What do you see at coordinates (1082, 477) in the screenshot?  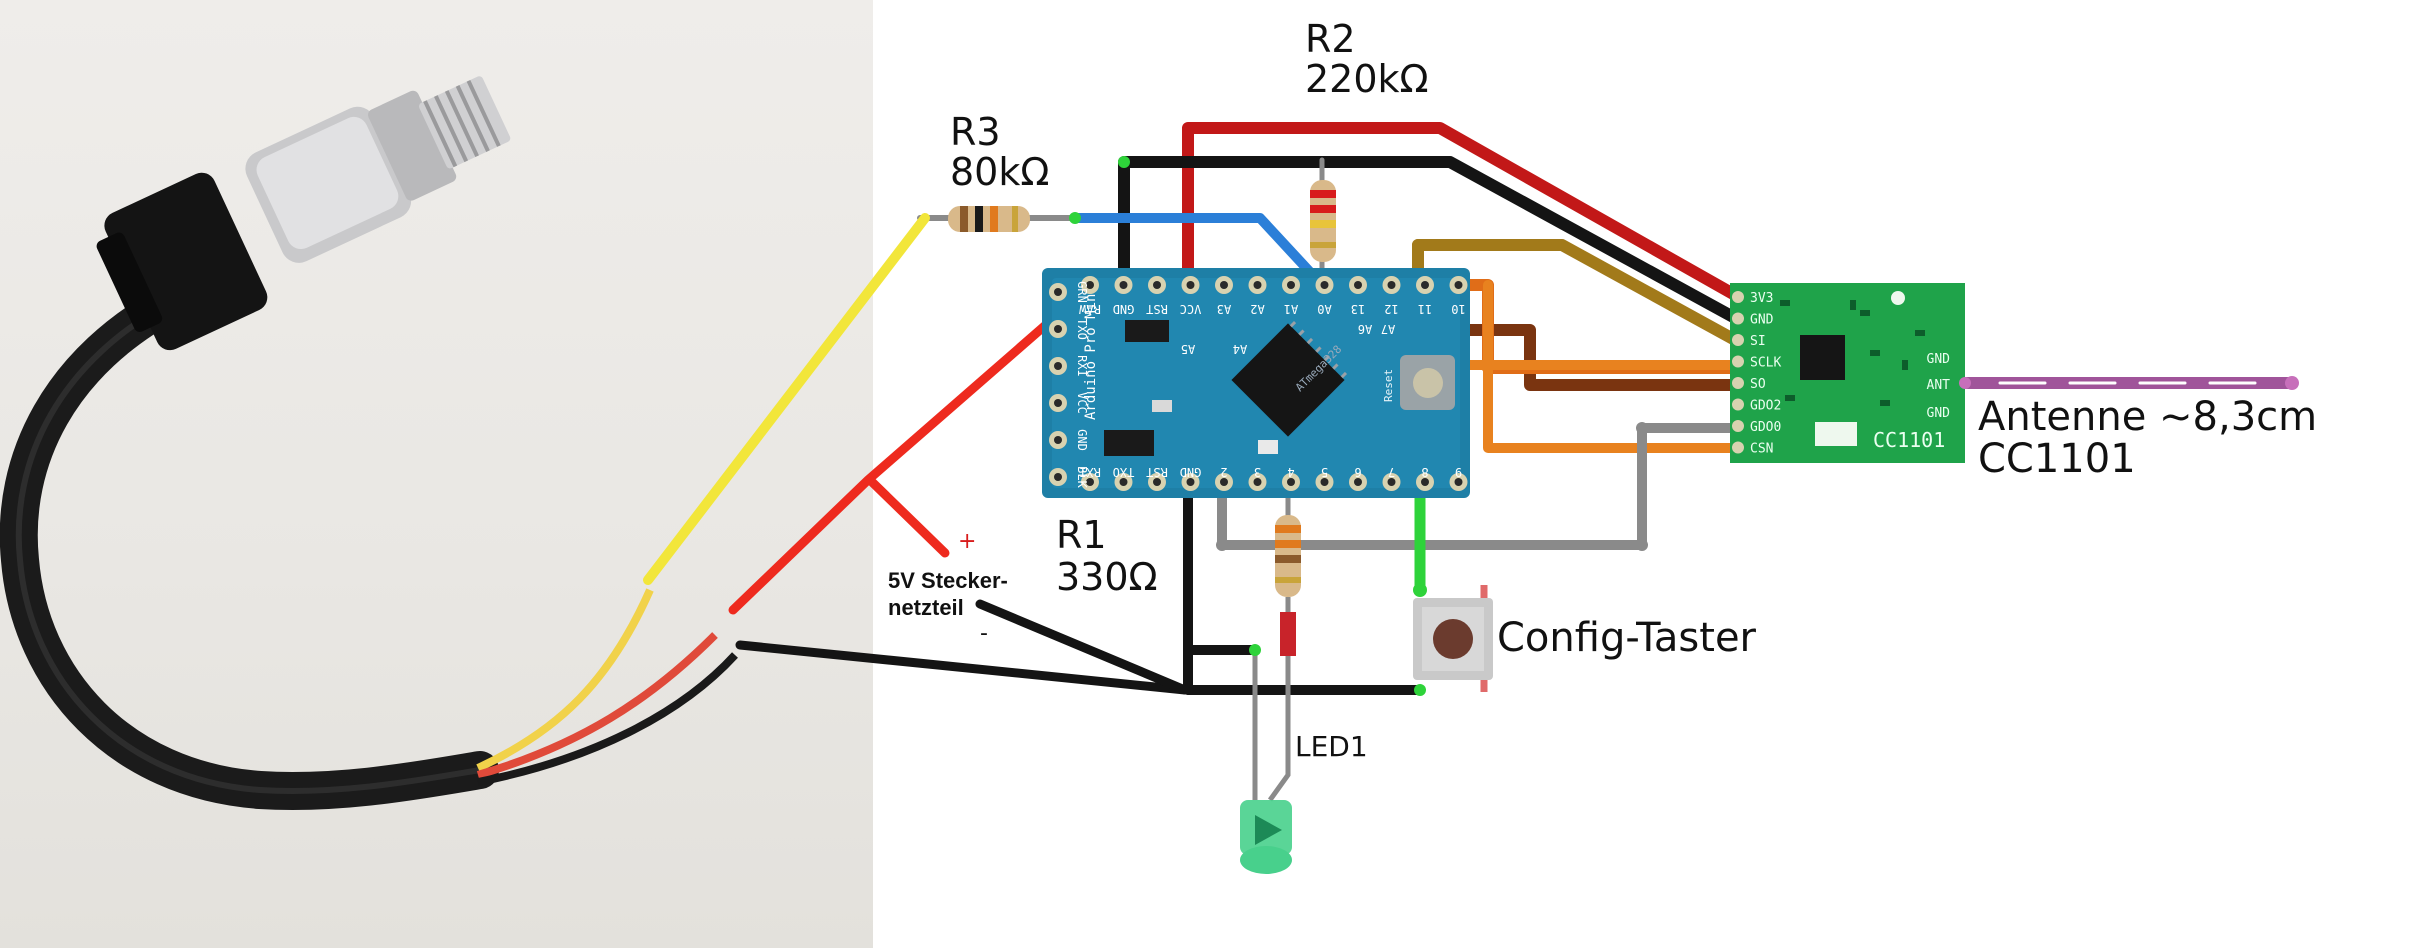 I see `pin-label: BLK` at bounding box center [1082, 477].